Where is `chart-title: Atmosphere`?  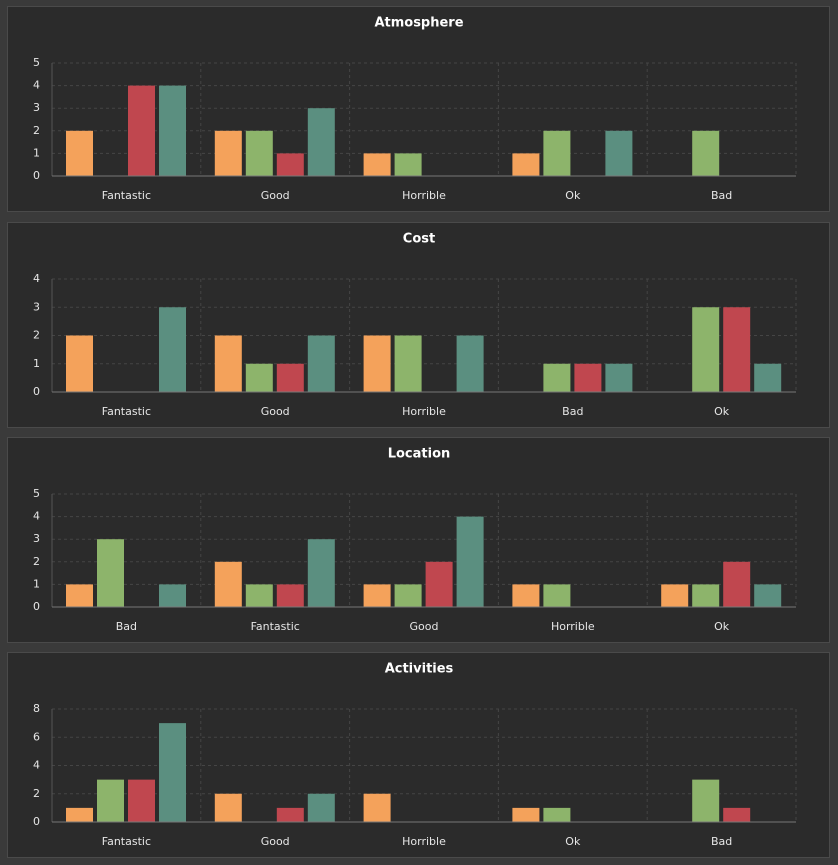 chart-title: Atmosphere is located at coordinates (418, 23).